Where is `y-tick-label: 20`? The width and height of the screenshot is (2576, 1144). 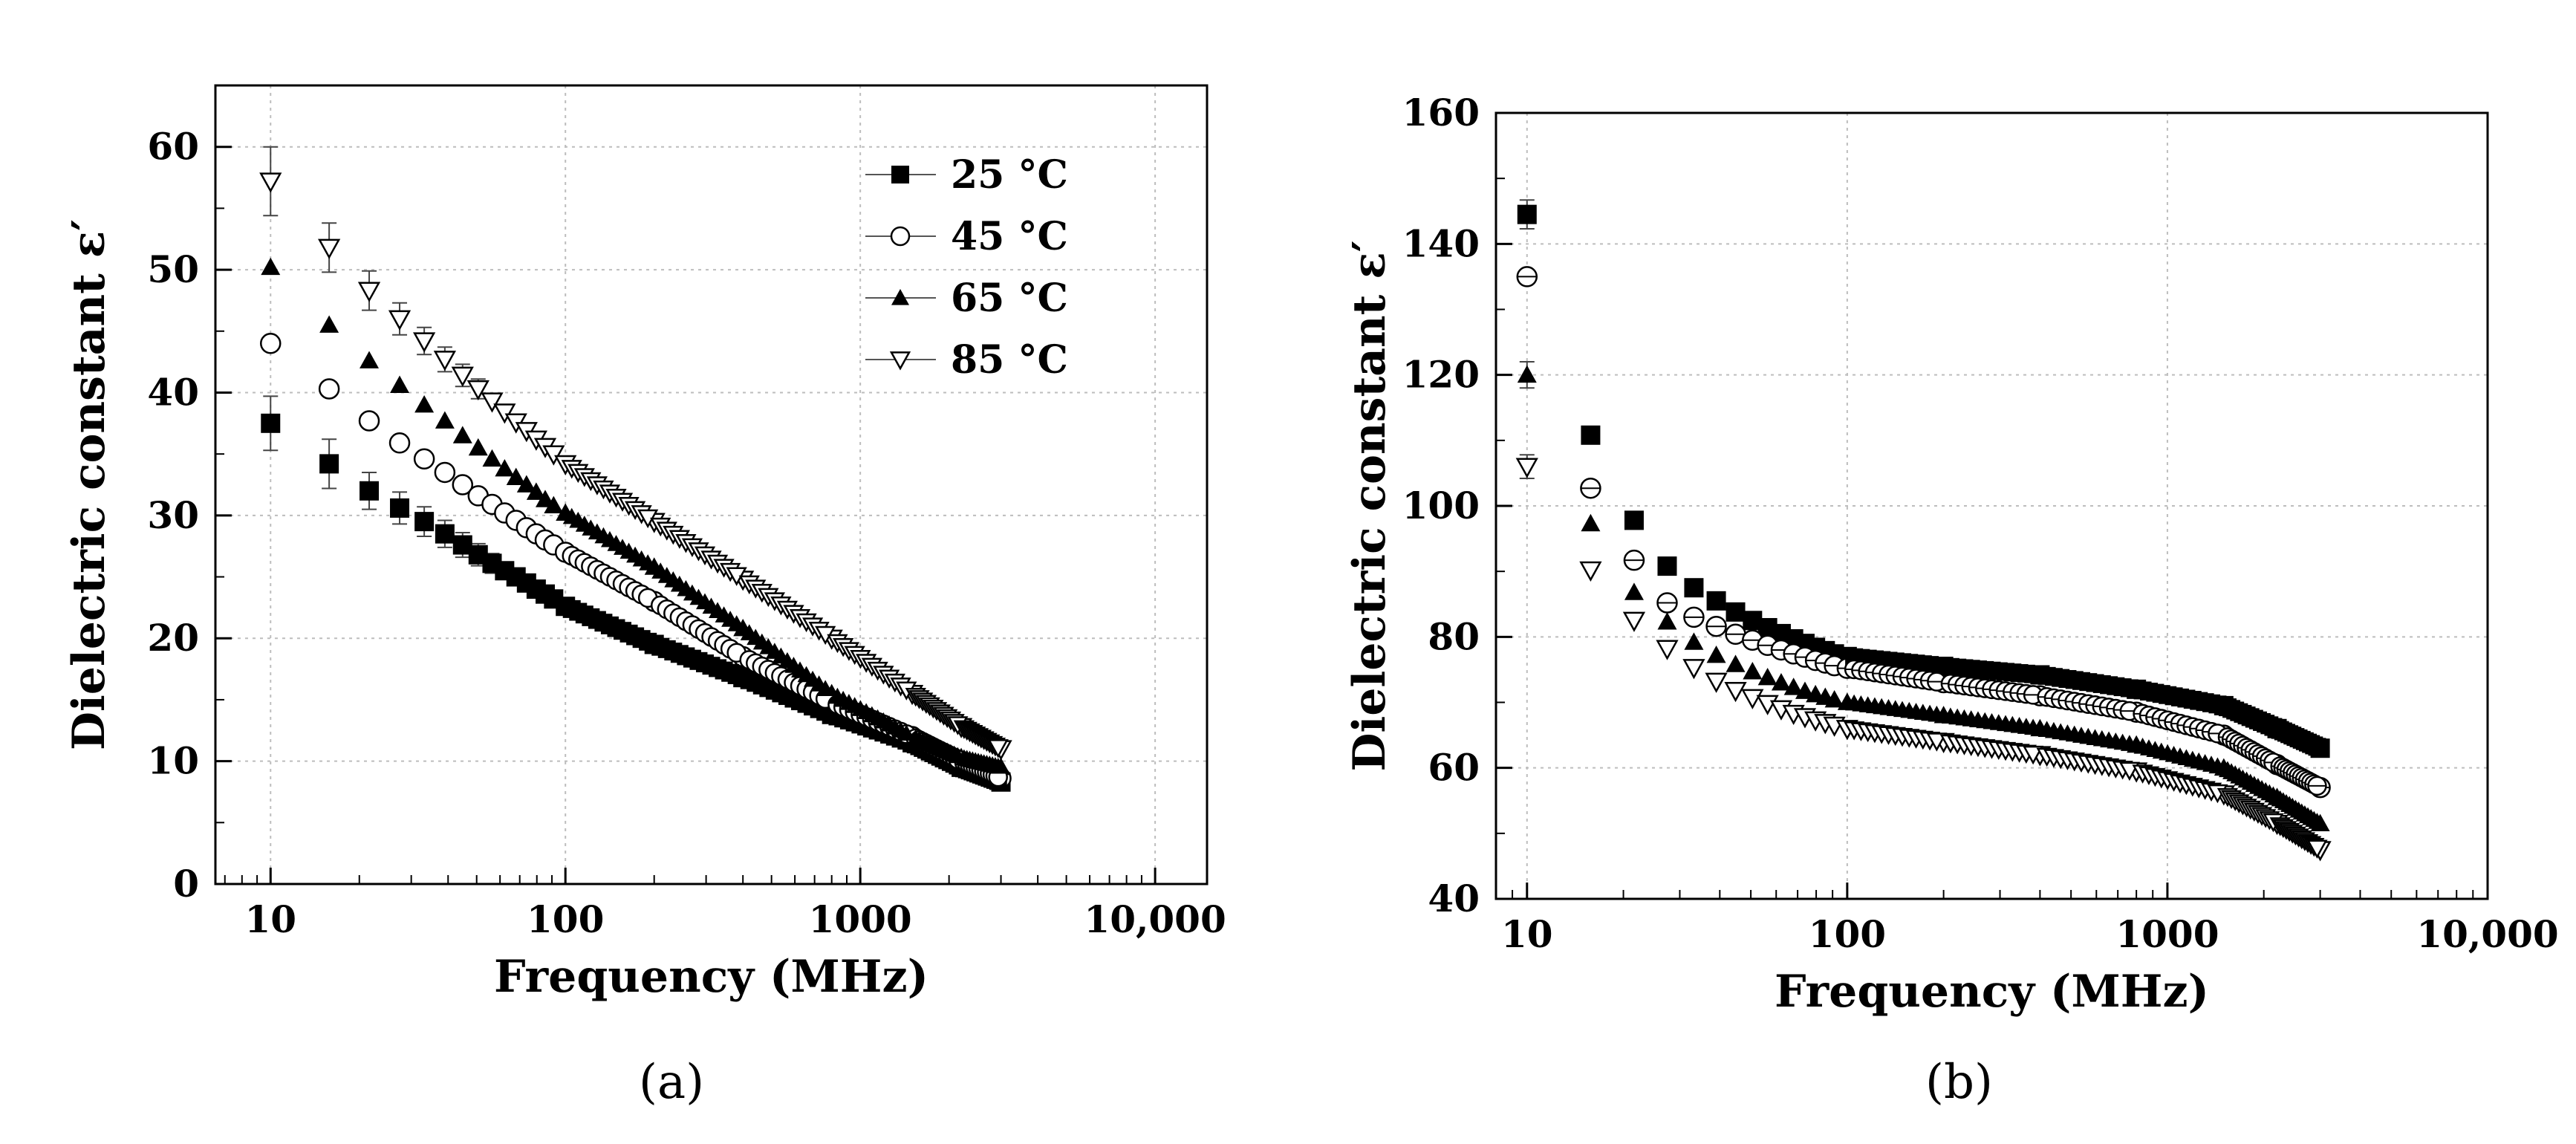
y-tick-label: 20 is located at coordinates (173, 638).